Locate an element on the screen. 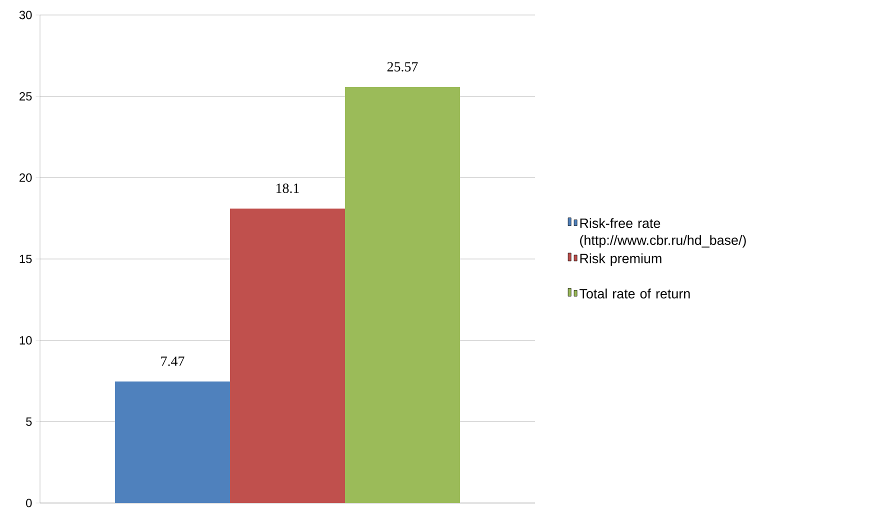 The image size is (880, 515). y-tick-label: 25 is located at coordinates (26, 96).